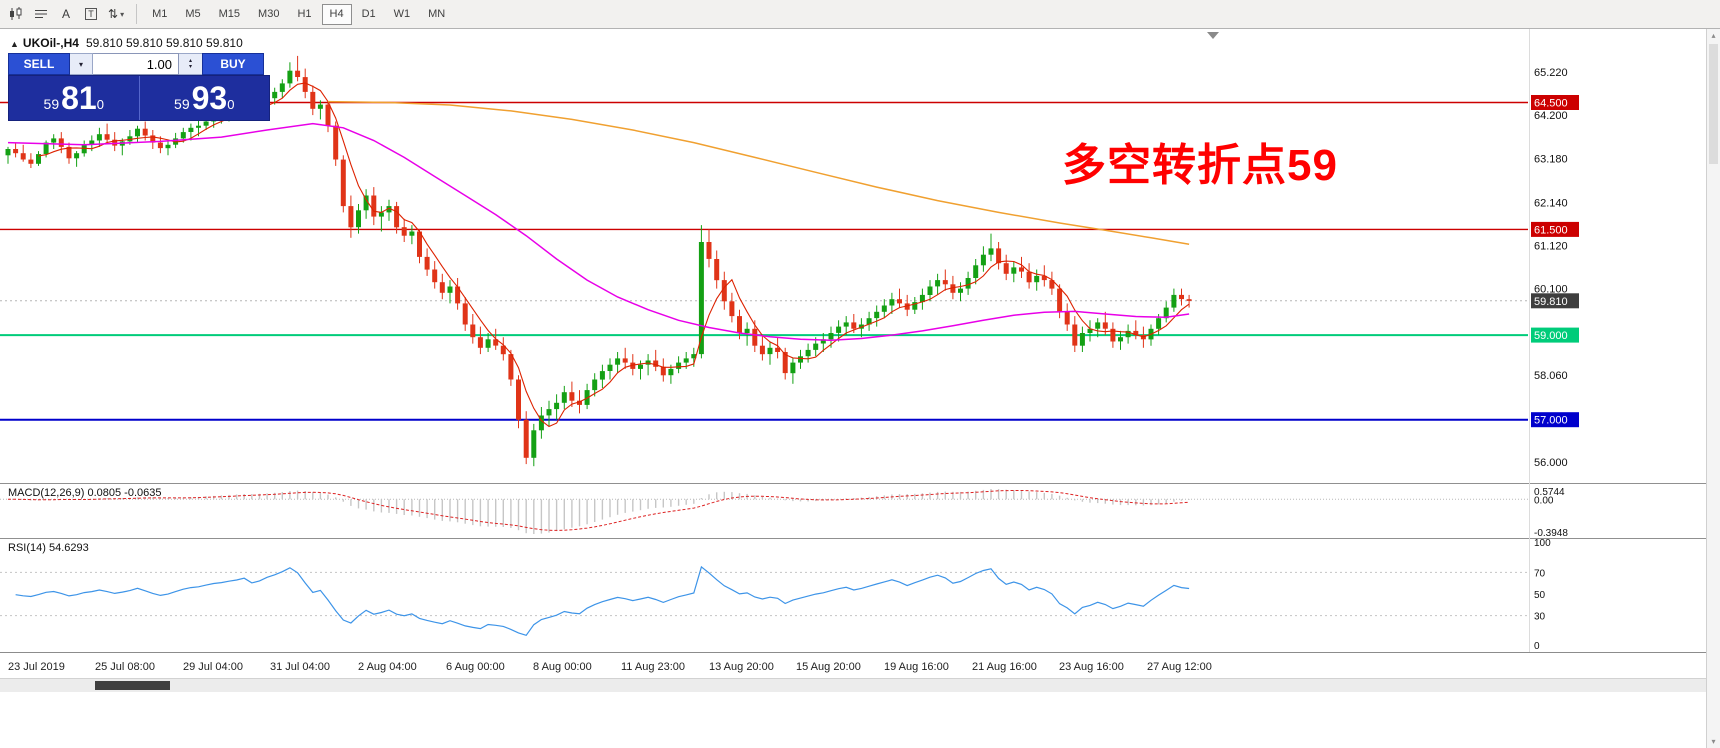  What do you see at coordinates (741, 667) in the screenshot?
I see `time-axis-label: 13 Aug 20:00` at bounding box center [741, 667].